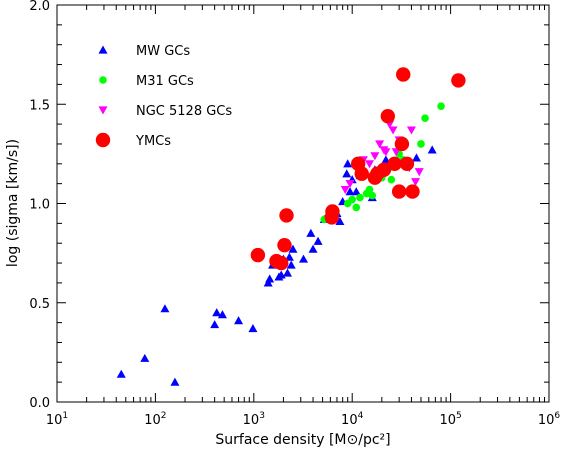 The height and width of the screenshot is (450, 563). I want to click on y-tick-label: 1.0, so click(39, 205).